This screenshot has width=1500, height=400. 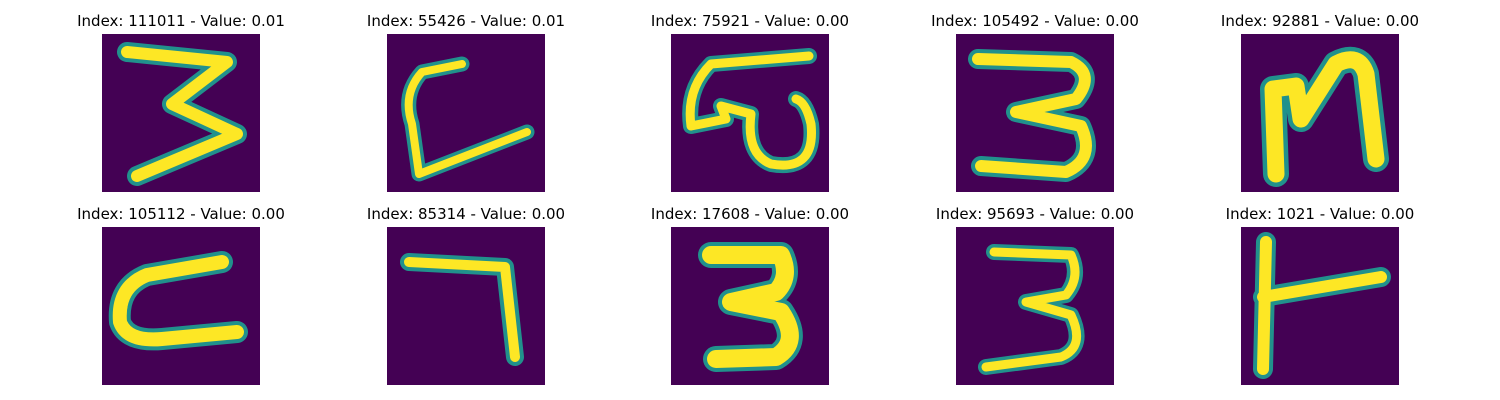 I want to click on image-panel: Index: 55426 - Value: 0.01, so click(x=466, y=102).